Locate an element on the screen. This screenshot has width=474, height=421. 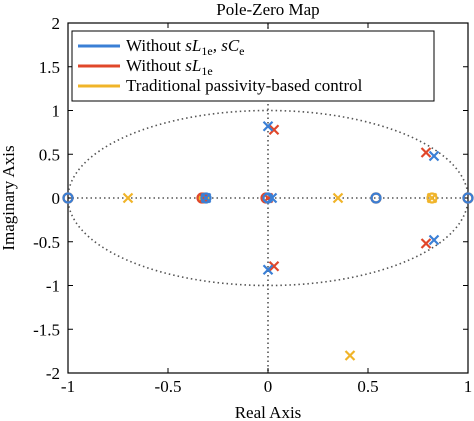
legend-label: Without sL1e, sCe is located at coordinates (185, 47).